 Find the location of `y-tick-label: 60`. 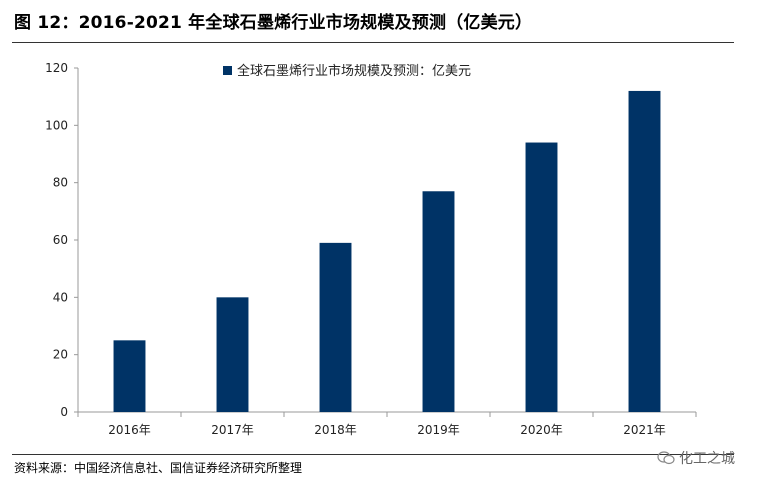

y-tick-label: 60 is located at coordinates (60, 240).